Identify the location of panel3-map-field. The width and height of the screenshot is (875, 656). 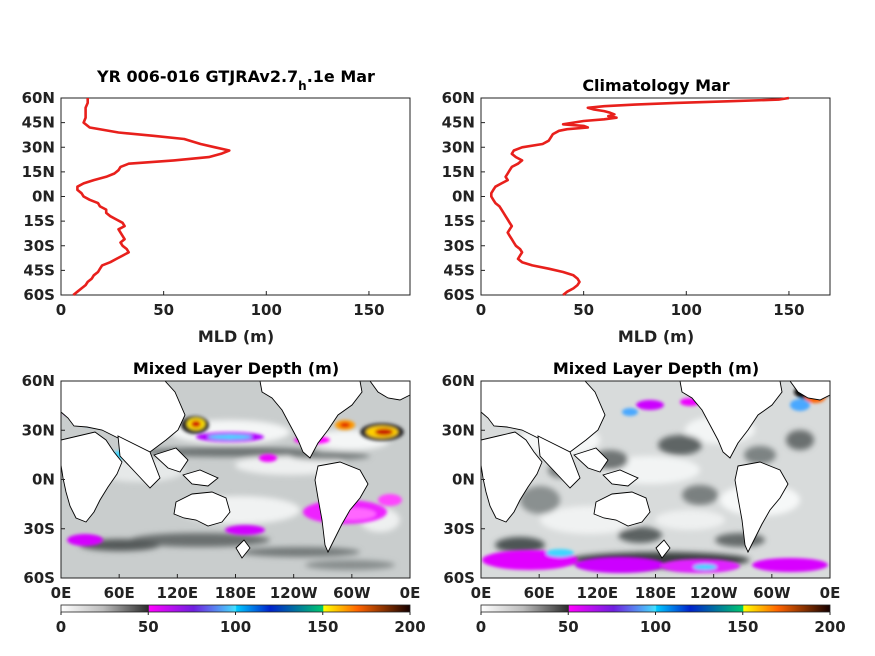
(235, 479).